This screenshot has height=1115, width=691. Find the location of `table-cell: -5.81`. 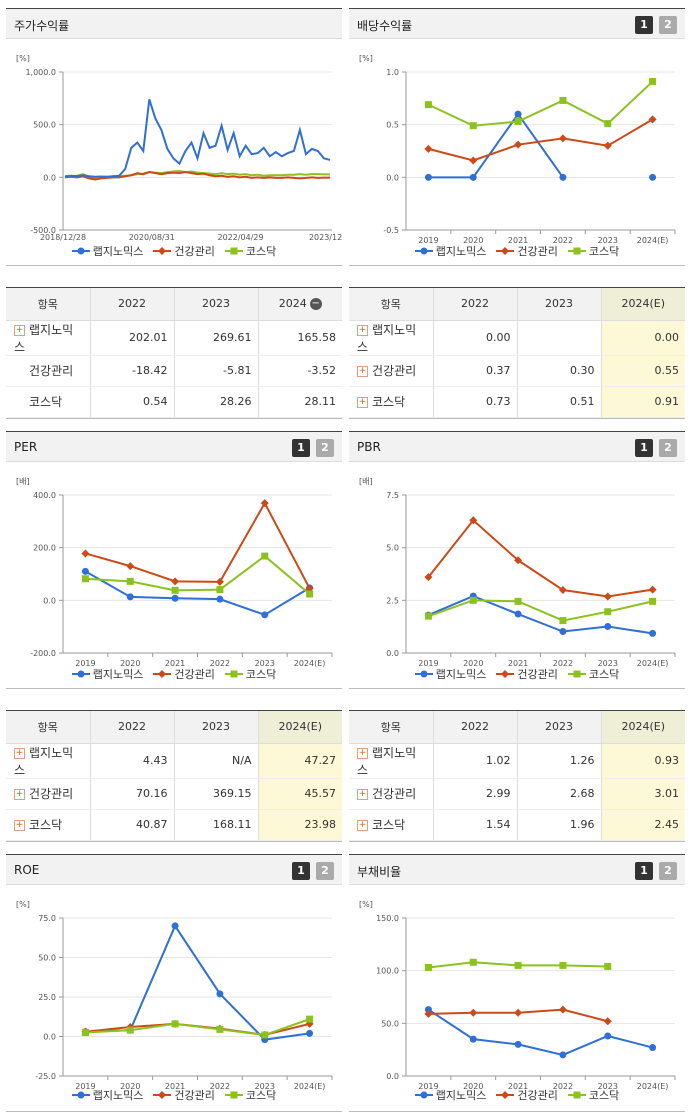

table-cell: -5.81 is located at coordinates (215, 371).